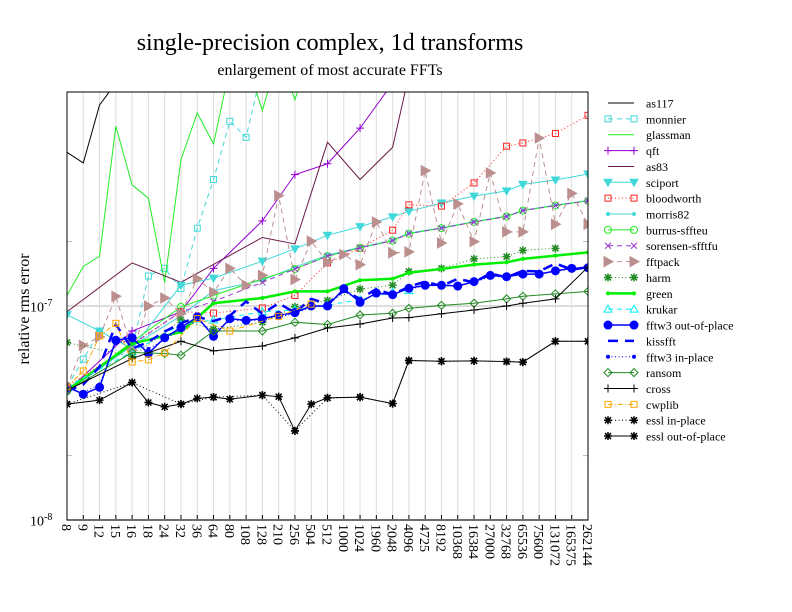  What do you see at coordinates (642, 373) in the screenshot?
I see `legend-item-ransom: ransom` at bounding box center [642, 373].